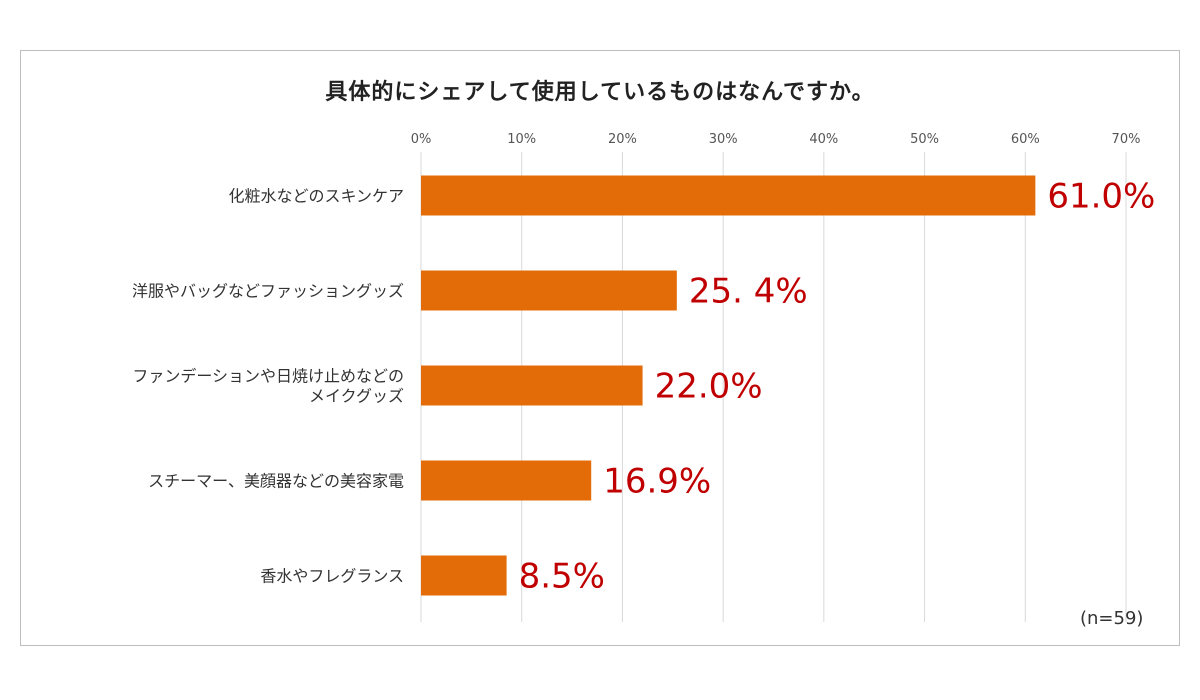 The width and height of the screenshot is (1200, 700). Describe the element at coordinates (332, 576) in the screenshot. I see `category-label: 香水やフレグランス` at that location.